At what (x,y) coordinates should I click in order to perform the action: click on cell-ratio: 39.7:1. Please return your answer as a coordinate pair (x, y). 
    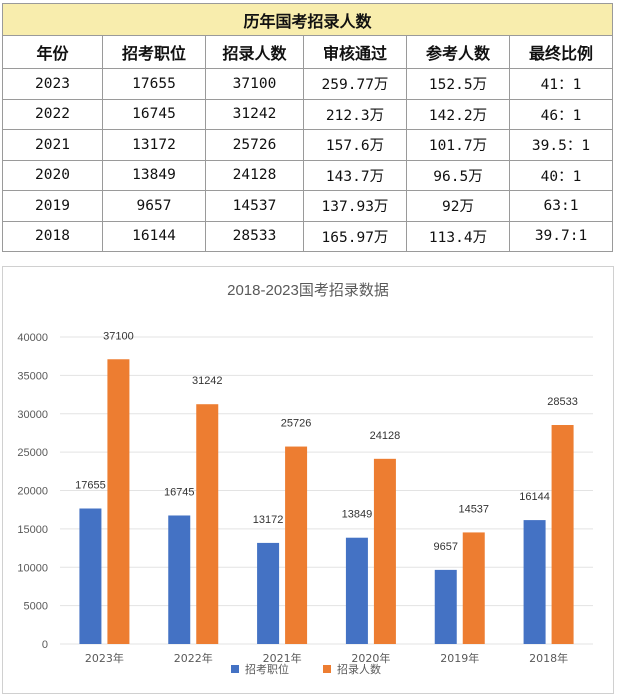
    Looking at the image, I should click on (561, 236).